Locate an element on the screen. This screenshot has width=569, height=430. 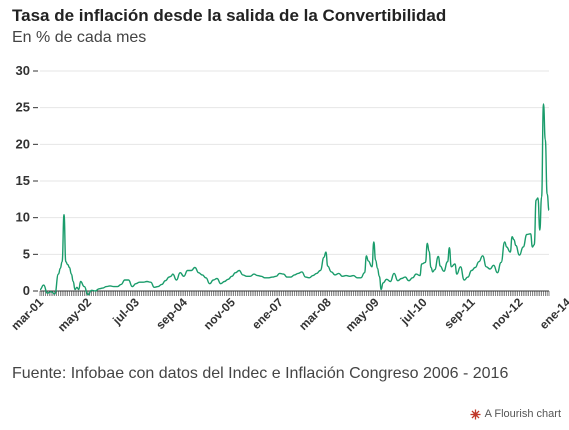
y-axis: 0 5 10 15 20 25 30 is located at coordinates (27, 180).